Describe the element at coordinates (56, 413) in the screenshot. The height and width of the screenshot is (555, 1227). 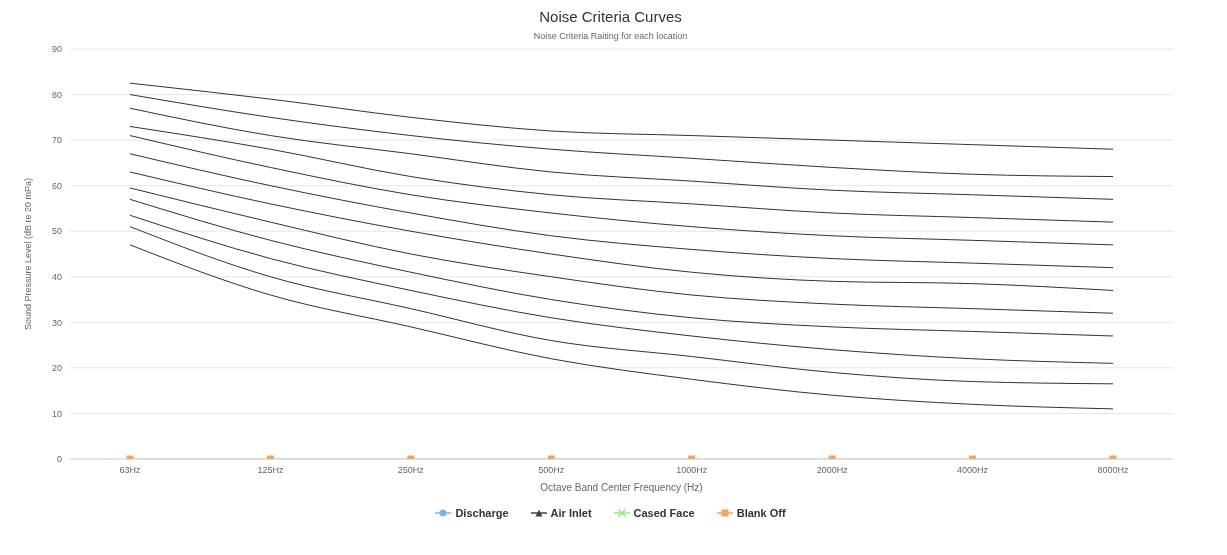
I see `y-tick-label: 10` at that location.